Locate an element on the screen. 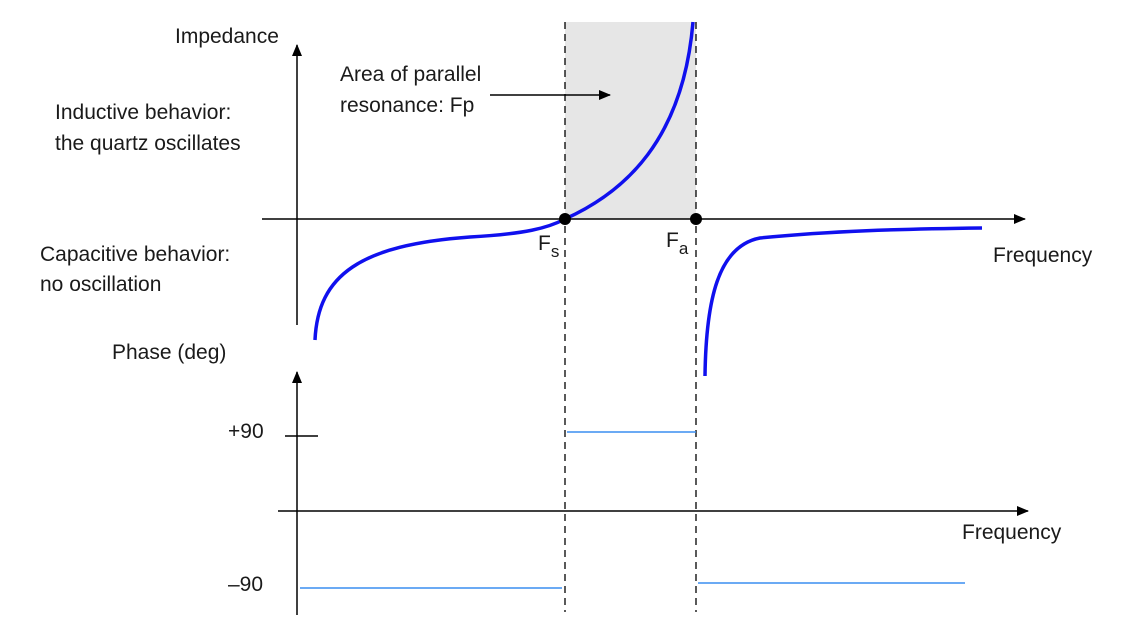  fa-label: Fa is located at coordinates (677, 243).